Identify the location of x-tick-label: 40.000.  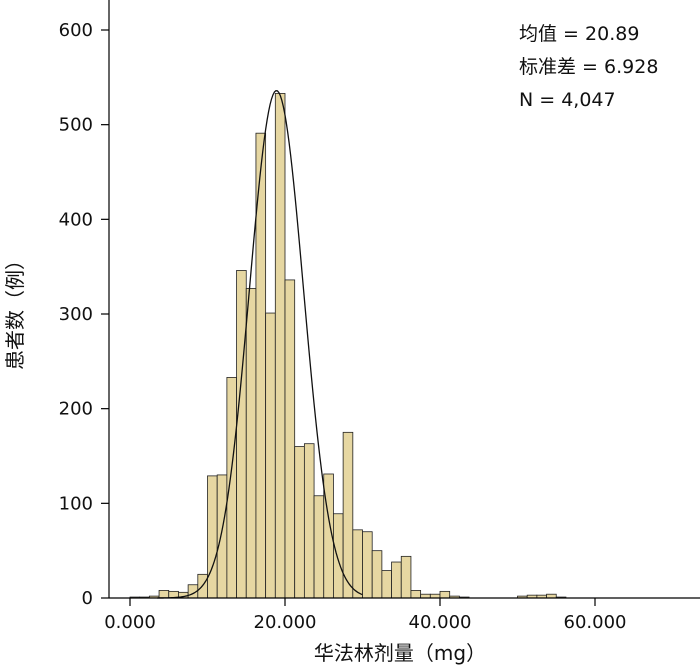
(440, 622).